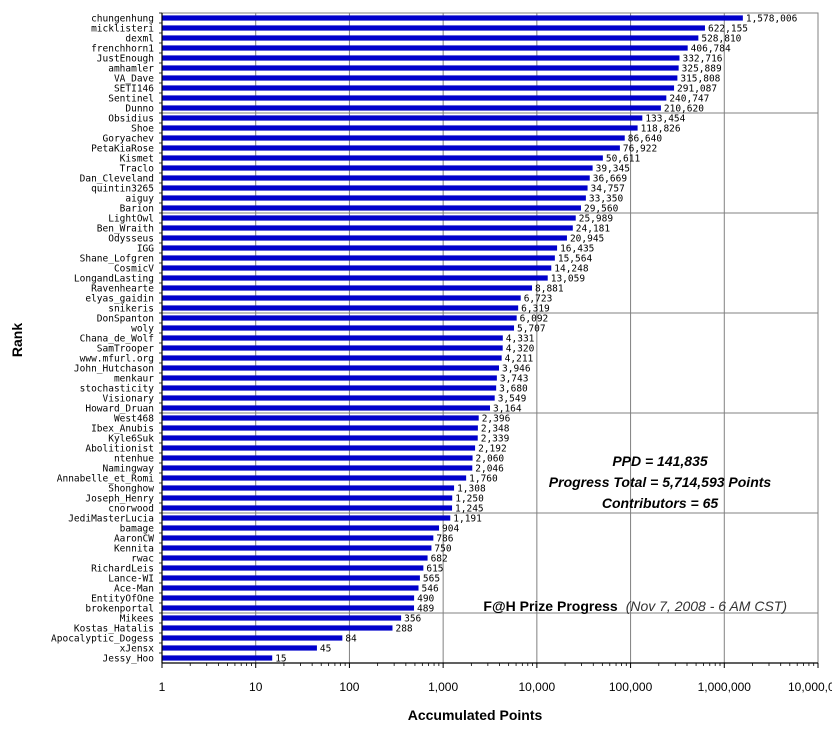 This screenshot has width=832, height=734. Describe the element at coordinates (117, 338) in the screenshot. I see `category-label: Chana_de_Wolf` at that location.